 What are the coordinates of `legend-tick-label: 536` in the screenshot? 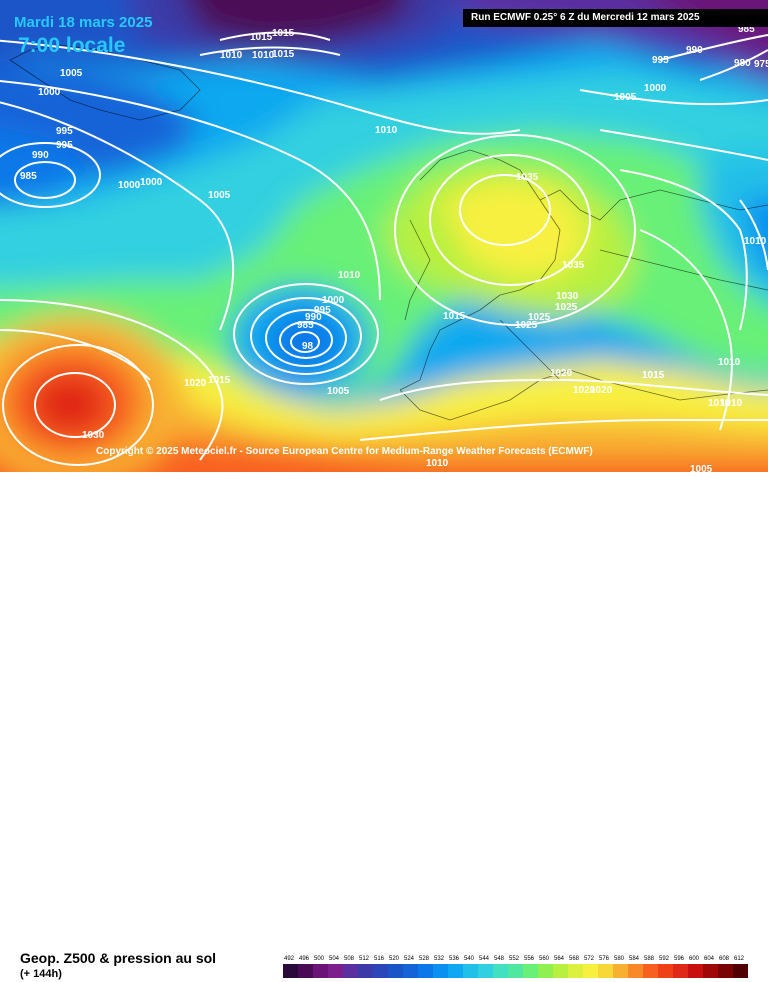 It's located at (454, 959).